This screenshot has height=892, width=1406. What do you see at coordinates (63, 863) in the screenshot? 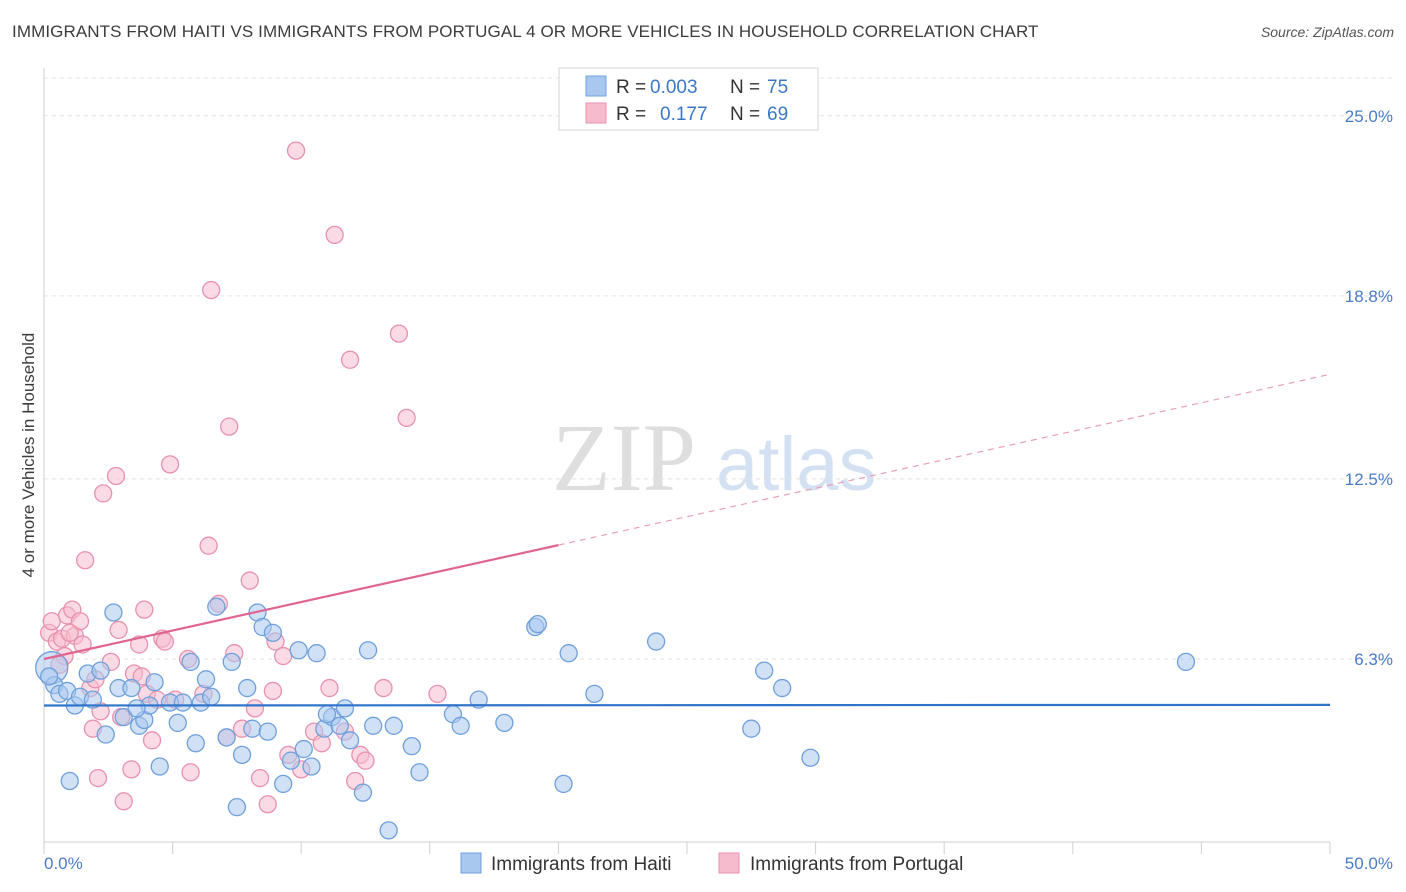
I see `x-tick-min: 0.0%` at bounding box center [63, 863].